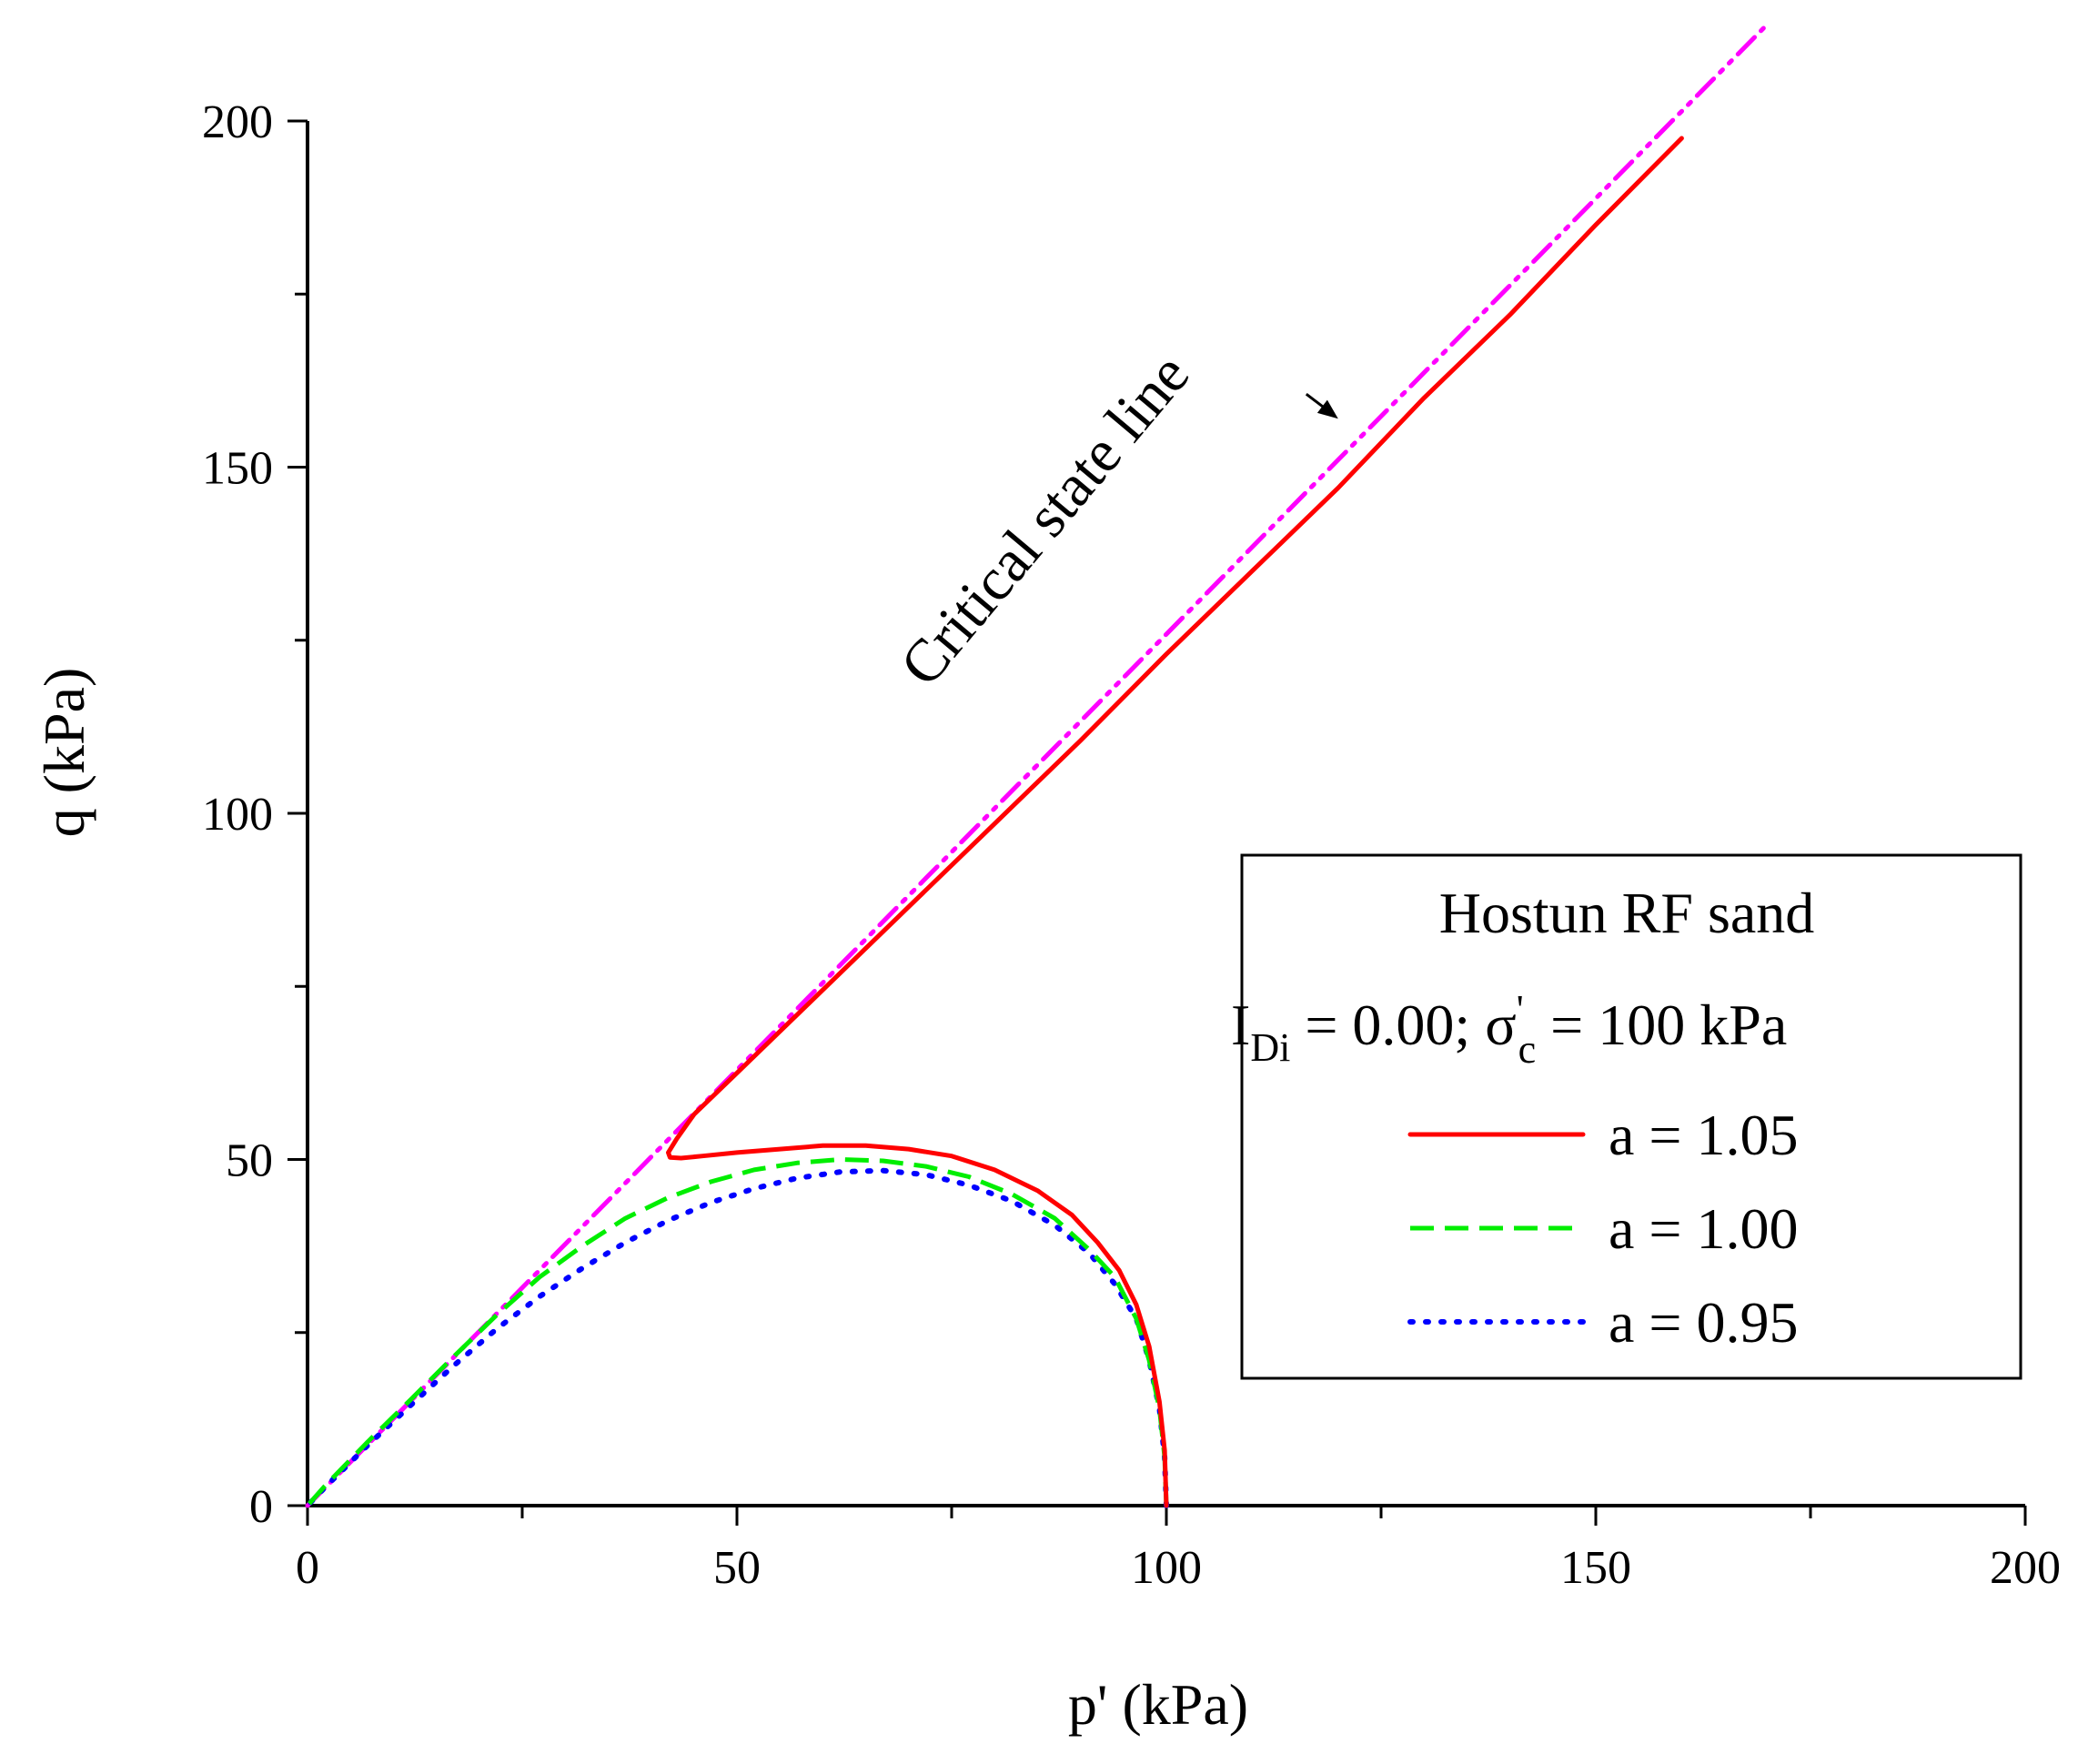 The image size is (2098, 1764). I want to click on legend-prime: ', so click(1520, 1010).